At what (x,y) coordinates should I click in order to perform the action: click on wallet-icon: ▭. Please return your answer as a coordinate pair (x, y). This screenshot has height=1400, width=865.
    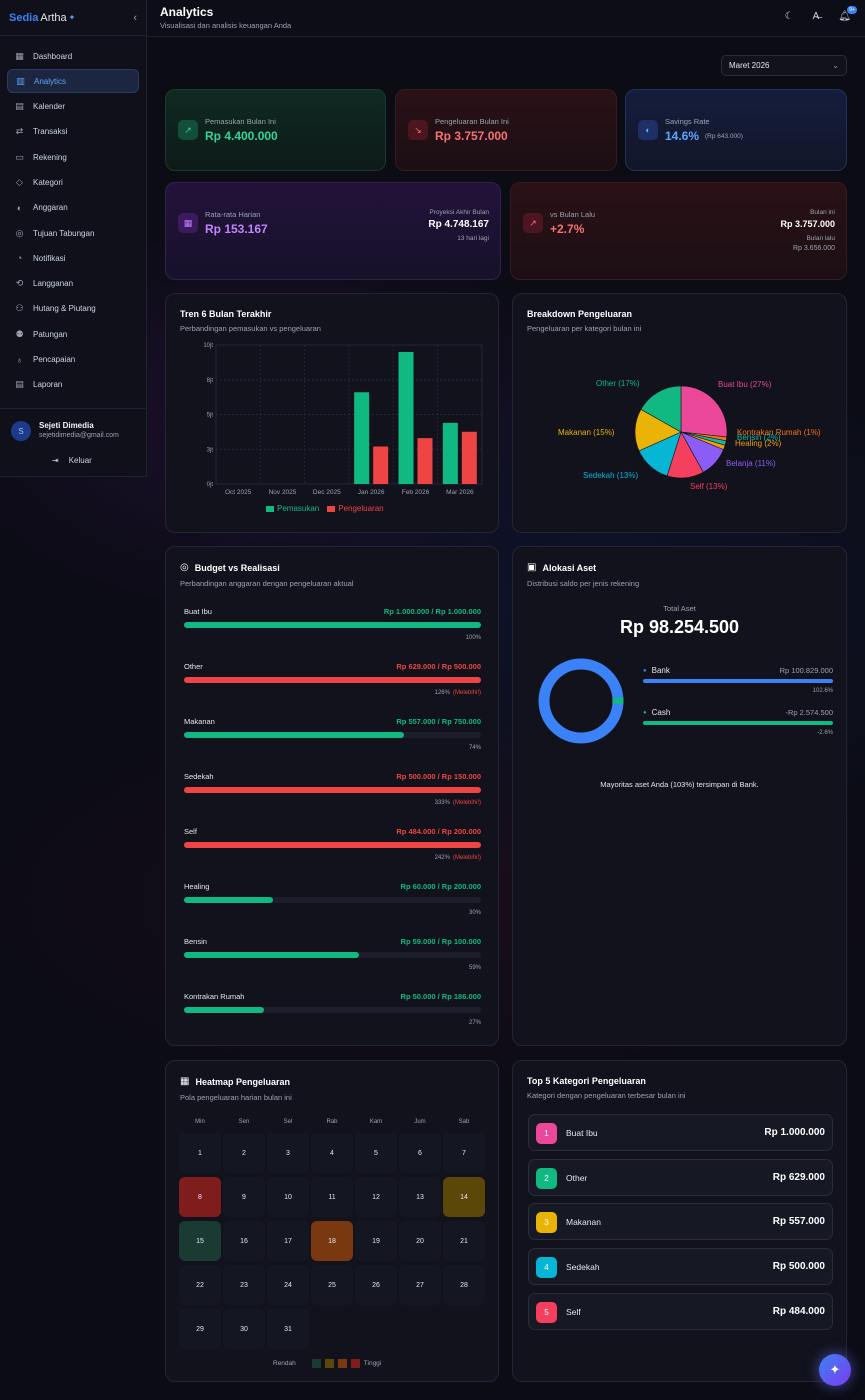
    Looking at the image, I should click on (19, 156).